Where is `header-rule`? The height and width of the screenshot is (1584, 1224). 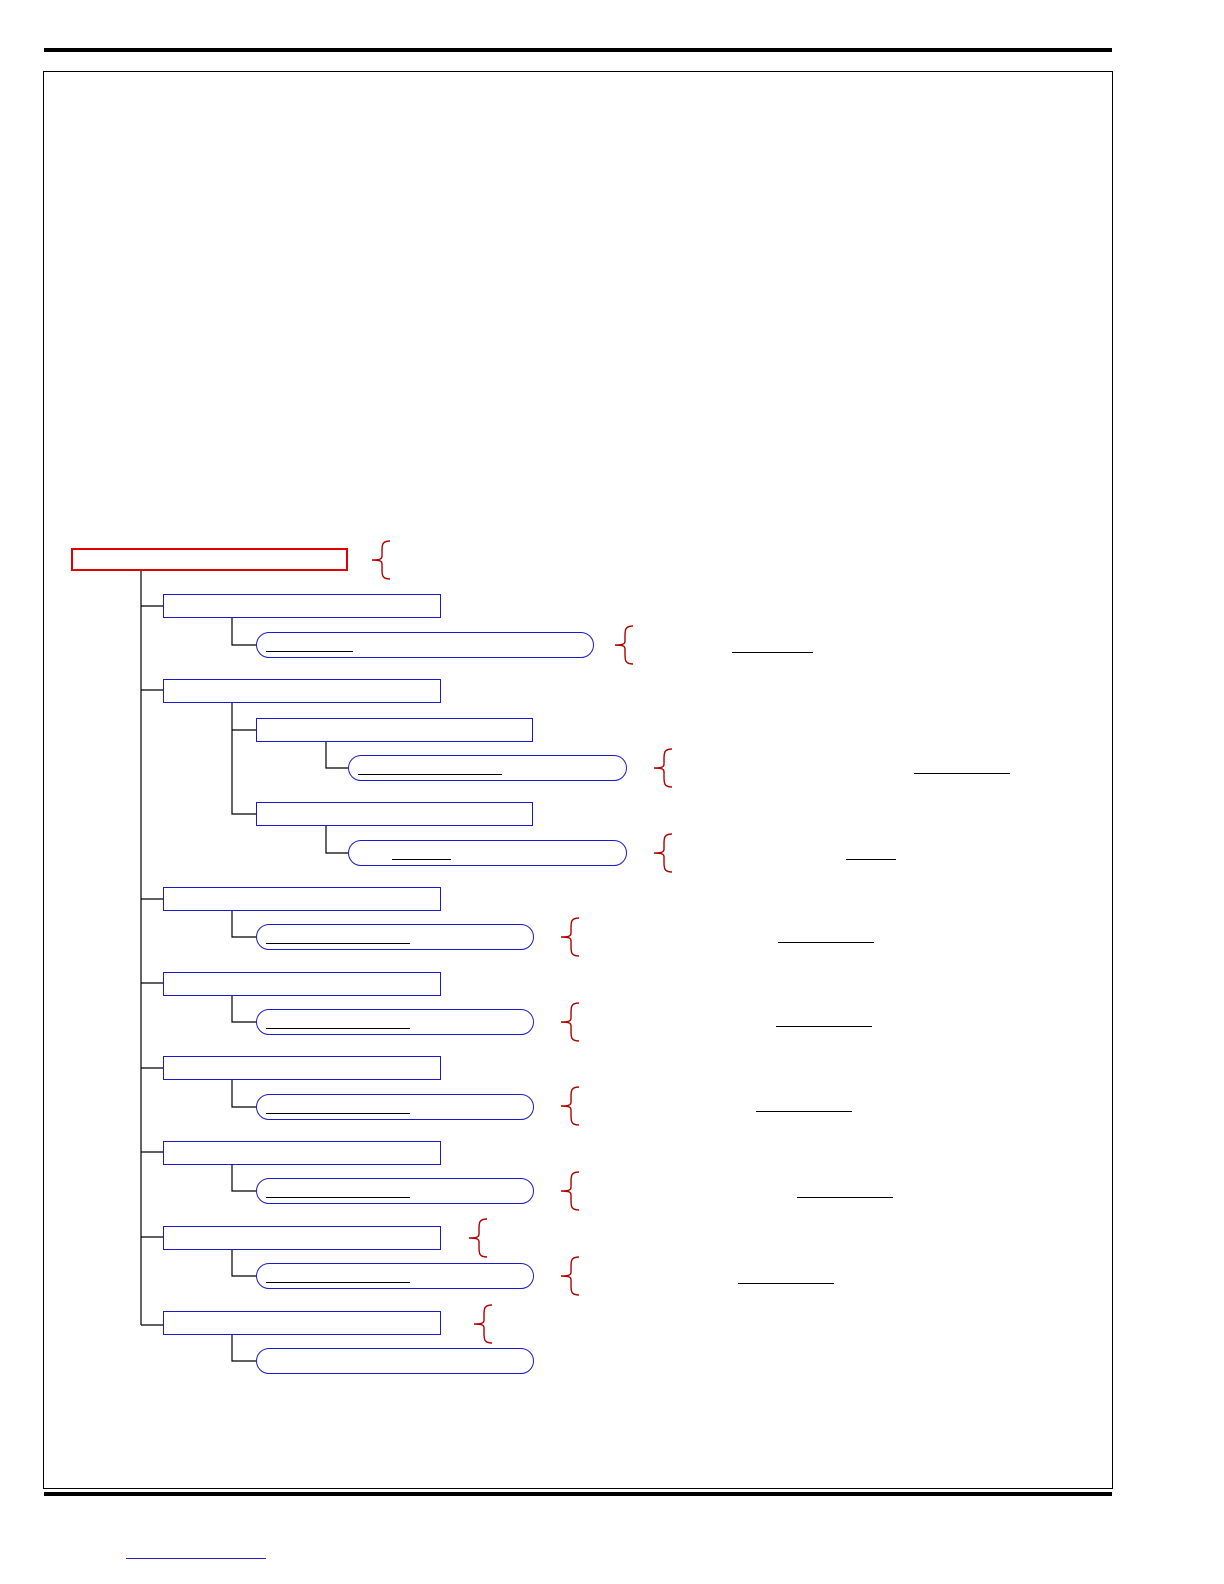 header-rule is located at coordinates (578, 50).